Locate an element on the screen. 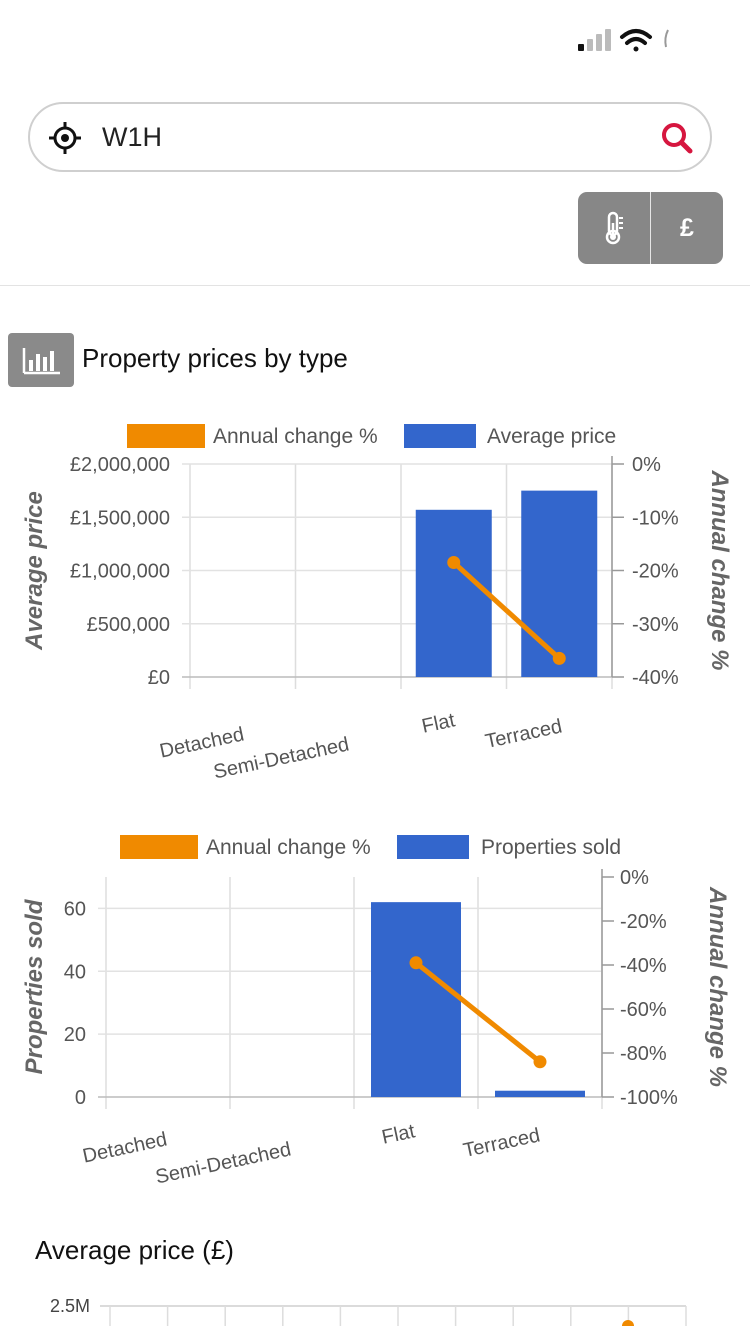  y2-tick-label: -80% is located at coordinates (643, 1054).